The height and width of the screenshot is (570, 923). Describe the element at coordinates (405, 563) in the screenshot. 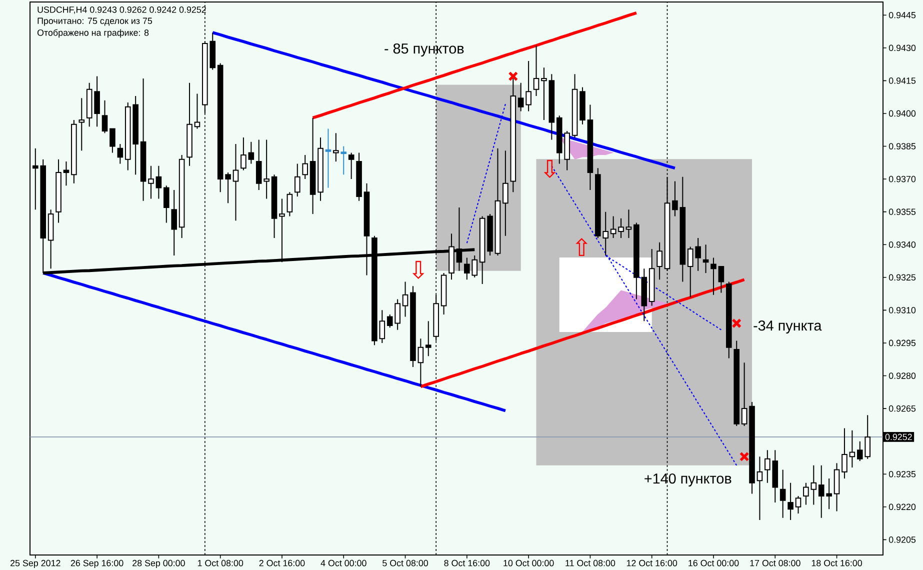

I see `x-tick-label: 5 Oct 08:00` at that location.